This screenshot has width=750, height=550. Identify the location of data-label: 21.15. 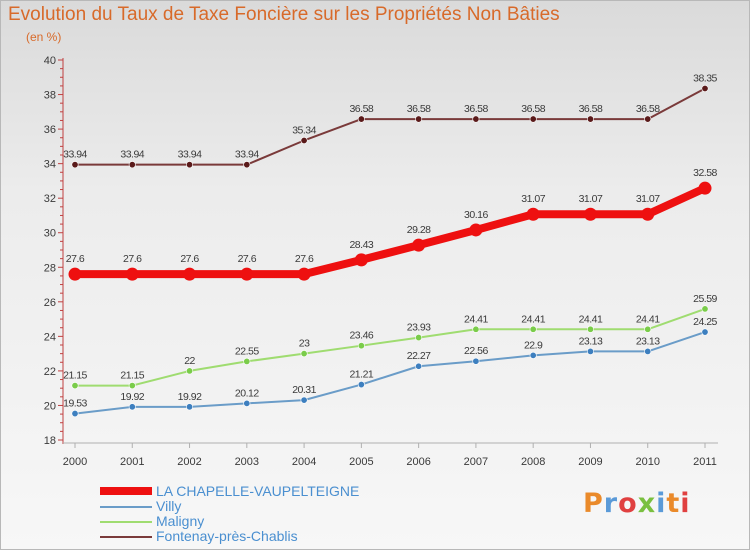
(75, 376).